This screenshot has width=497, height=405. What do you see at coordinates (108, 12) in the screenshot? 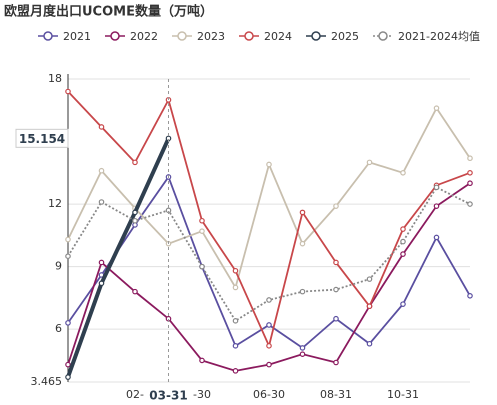
I see `chart-title: 欧盟月度出口UCOME数量（万吨）` at bounding box center [108, 12].